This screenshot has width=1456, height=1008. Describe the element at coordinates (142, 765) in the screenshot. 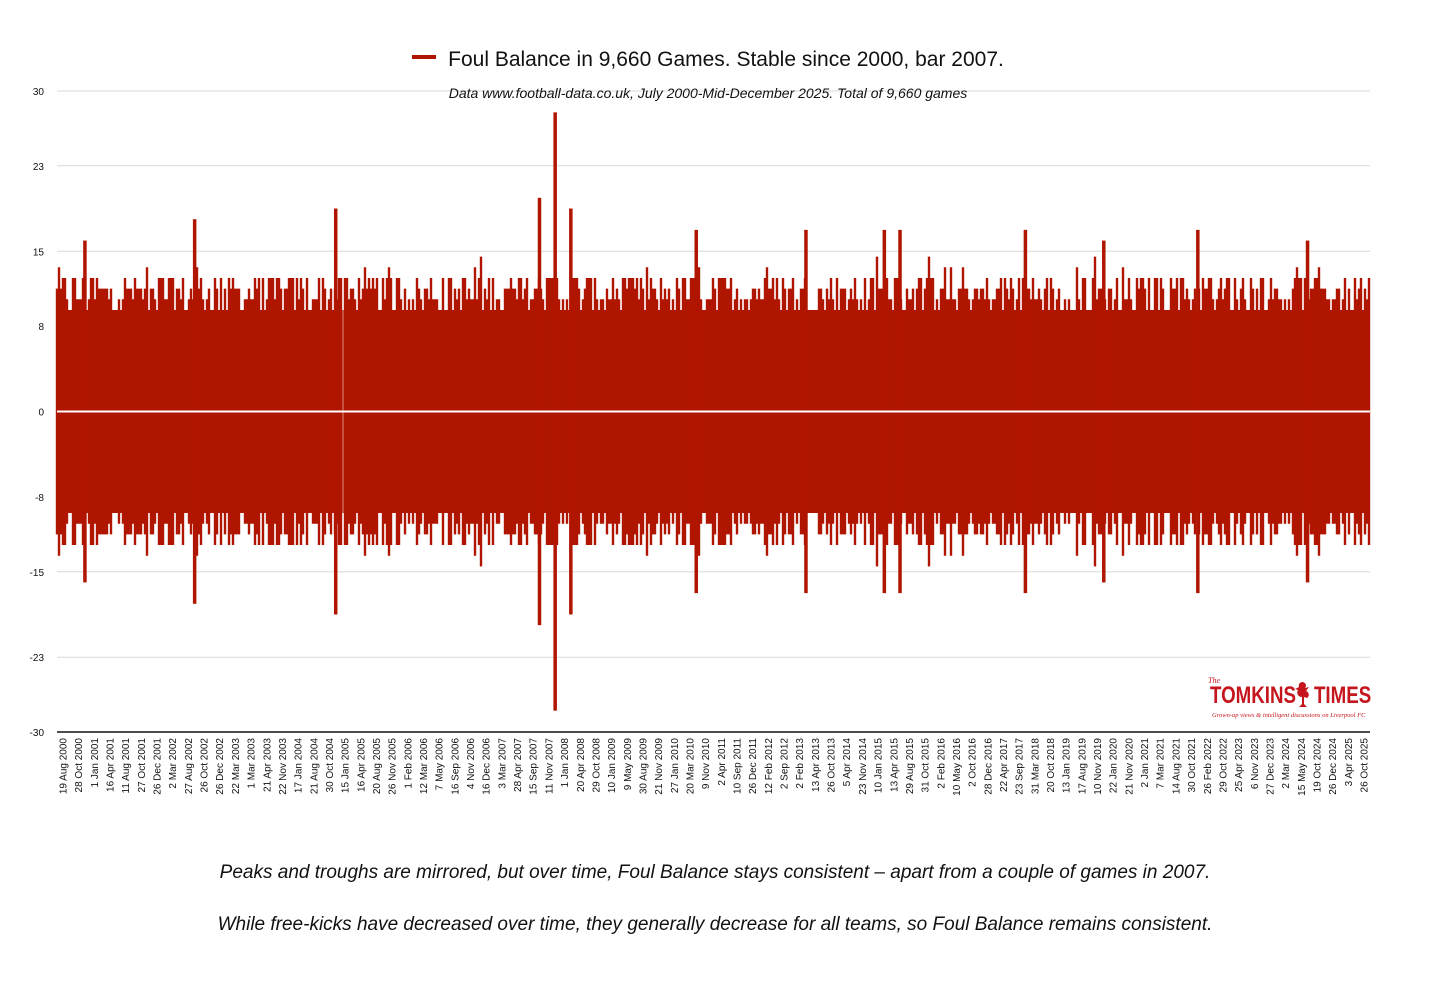

I see `x-tick-label: 27 Oct 2001` at that location.